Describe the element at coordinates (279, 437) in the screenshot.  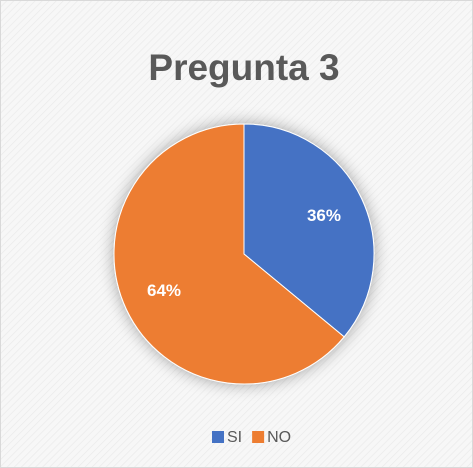
I see `legend-label: NO` at that location.